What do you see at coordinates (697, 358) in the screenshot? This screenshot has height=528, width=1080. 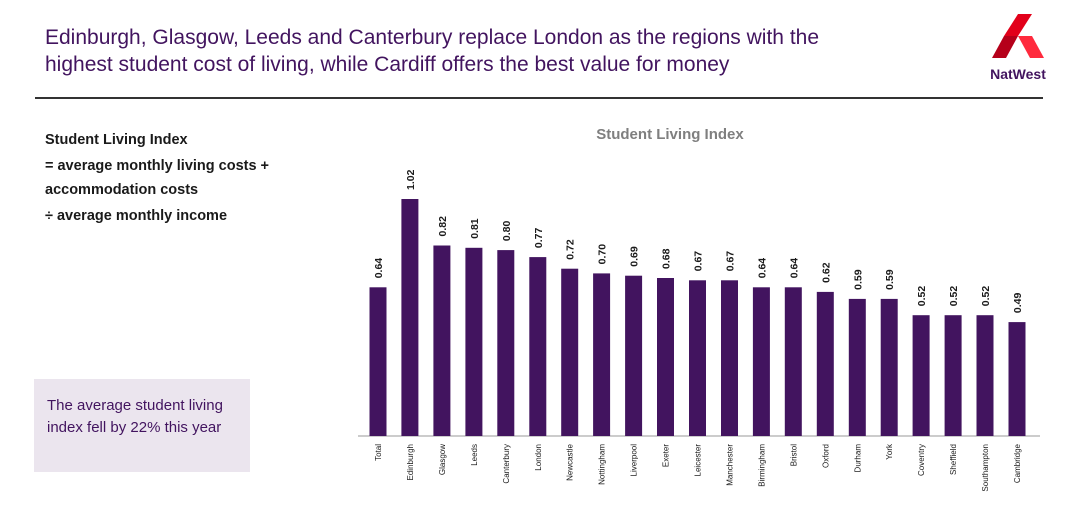 I see `bar-leicester` at bounding box center [697, 358].